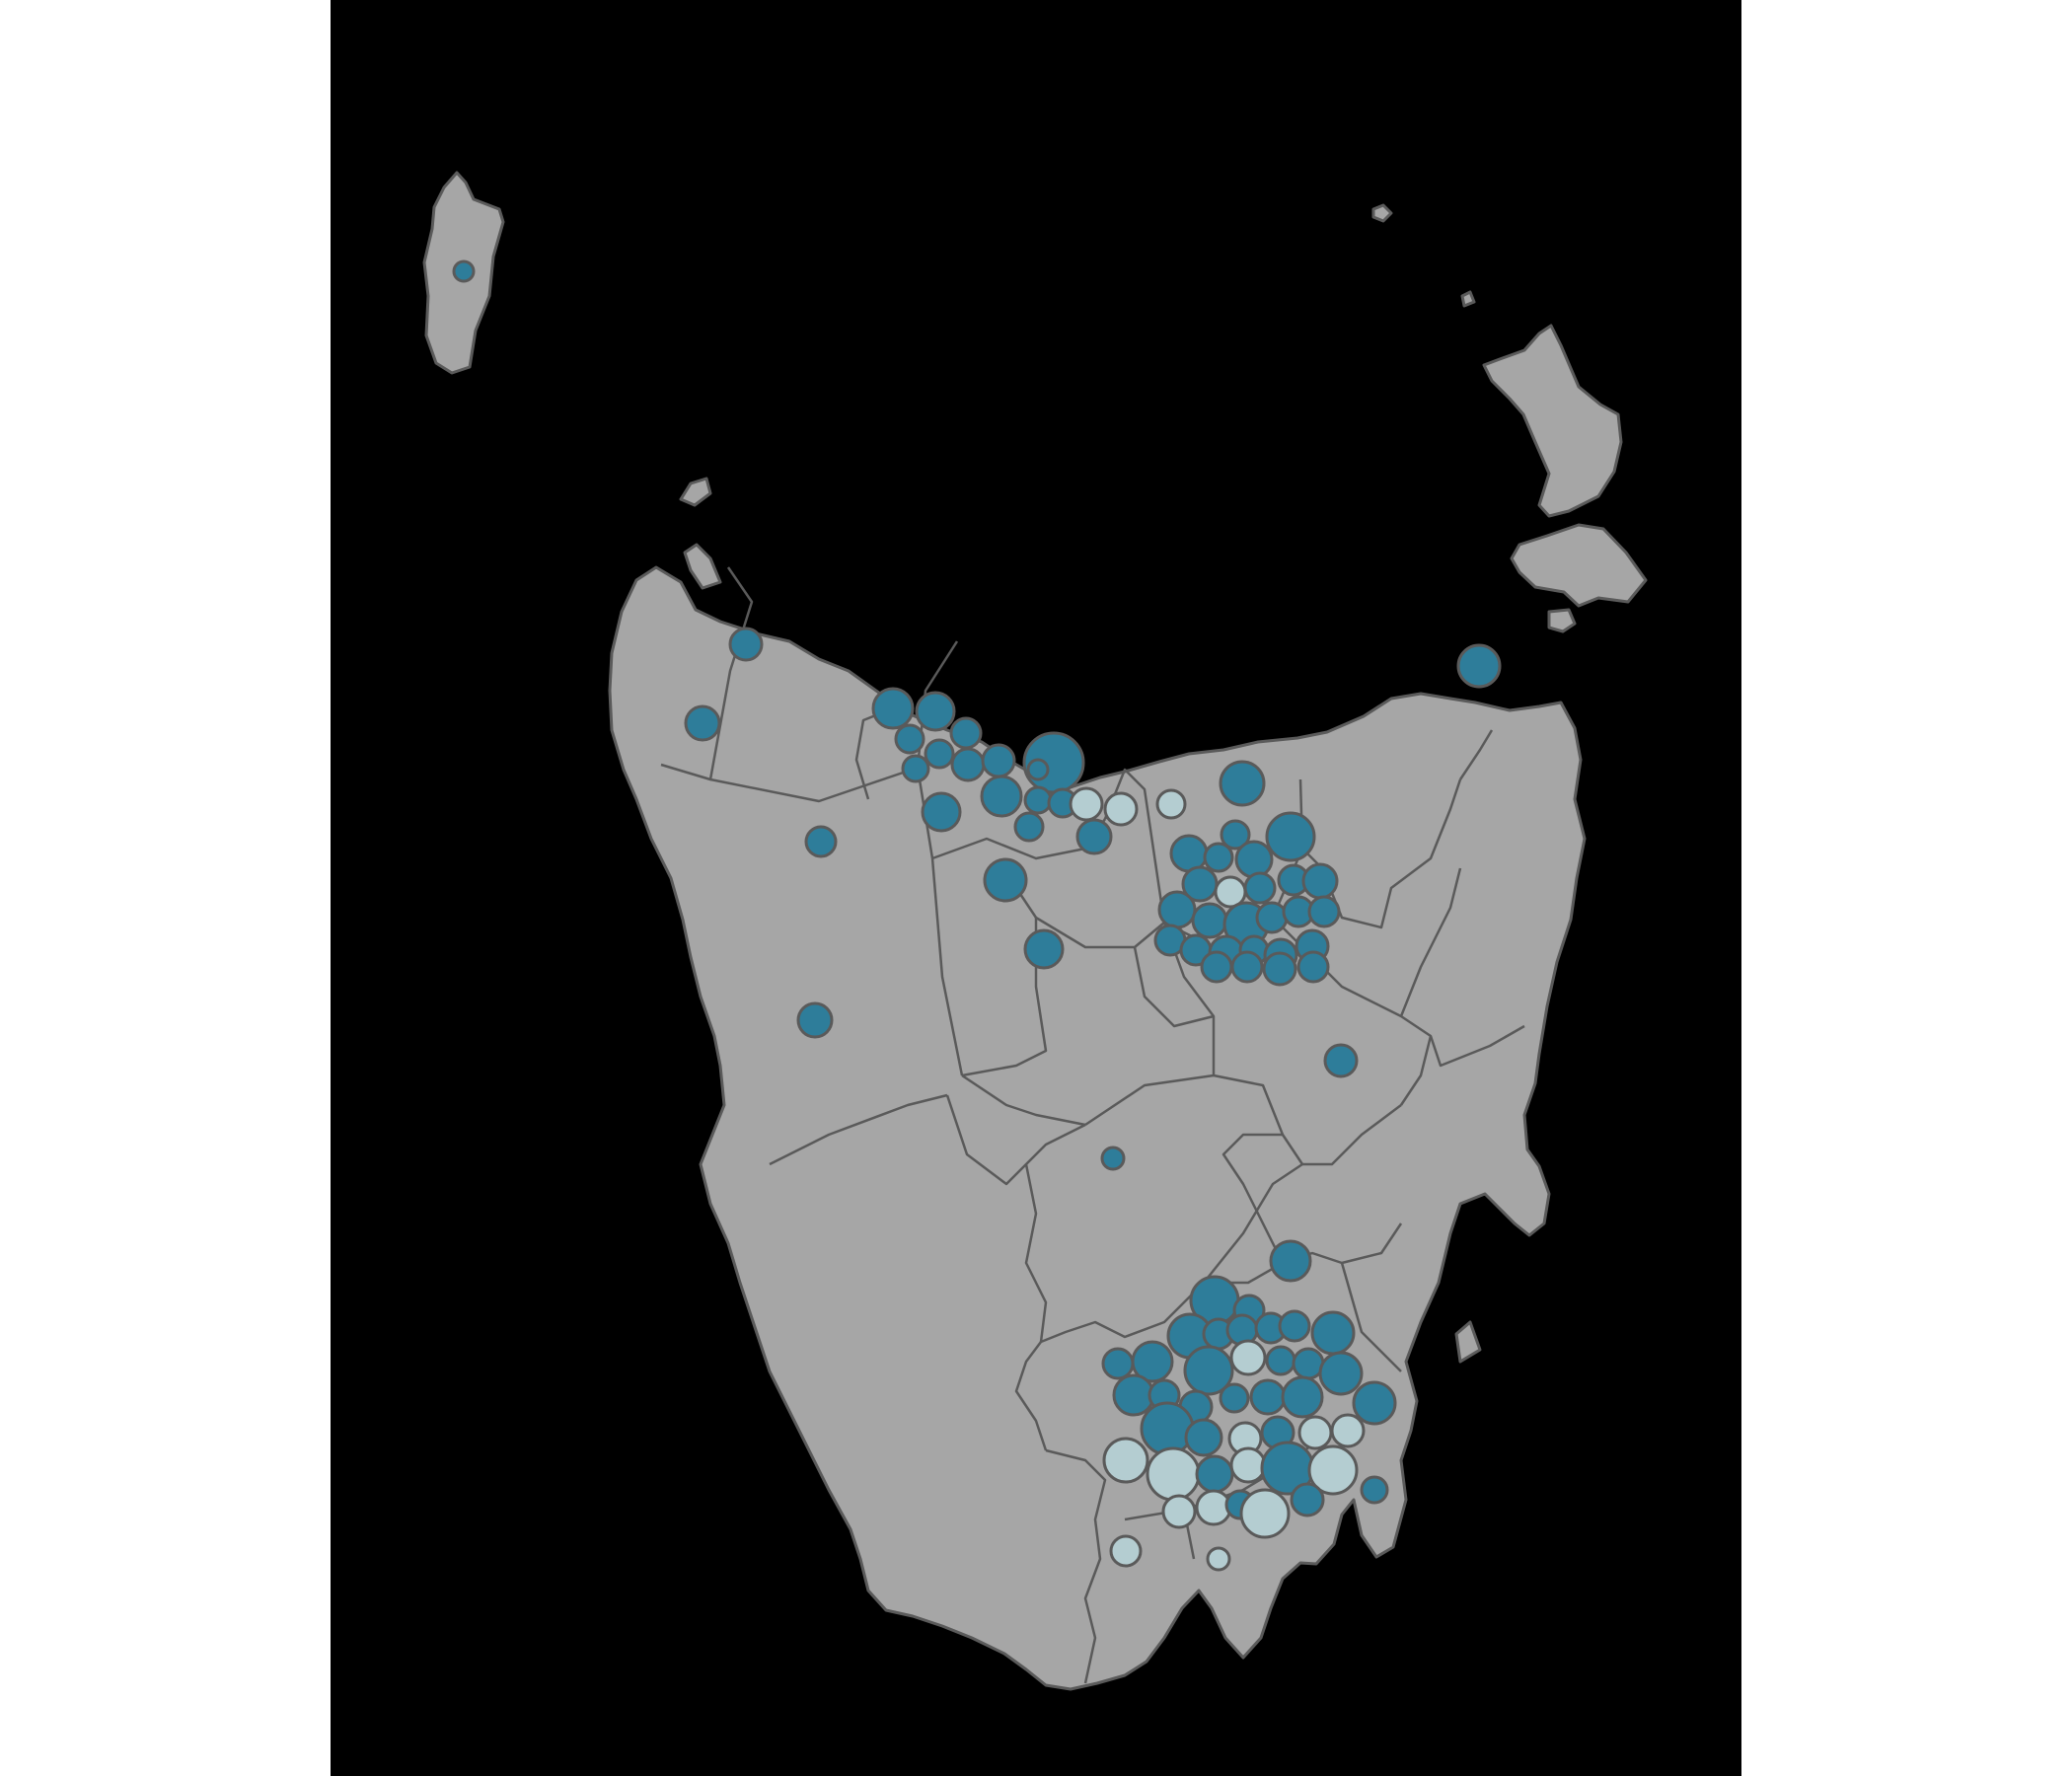 This screenshot has width=2072, height=1776. Describe the element at coordinates (1562, 621) in the screenshot. I see `clarke-island` at that location.